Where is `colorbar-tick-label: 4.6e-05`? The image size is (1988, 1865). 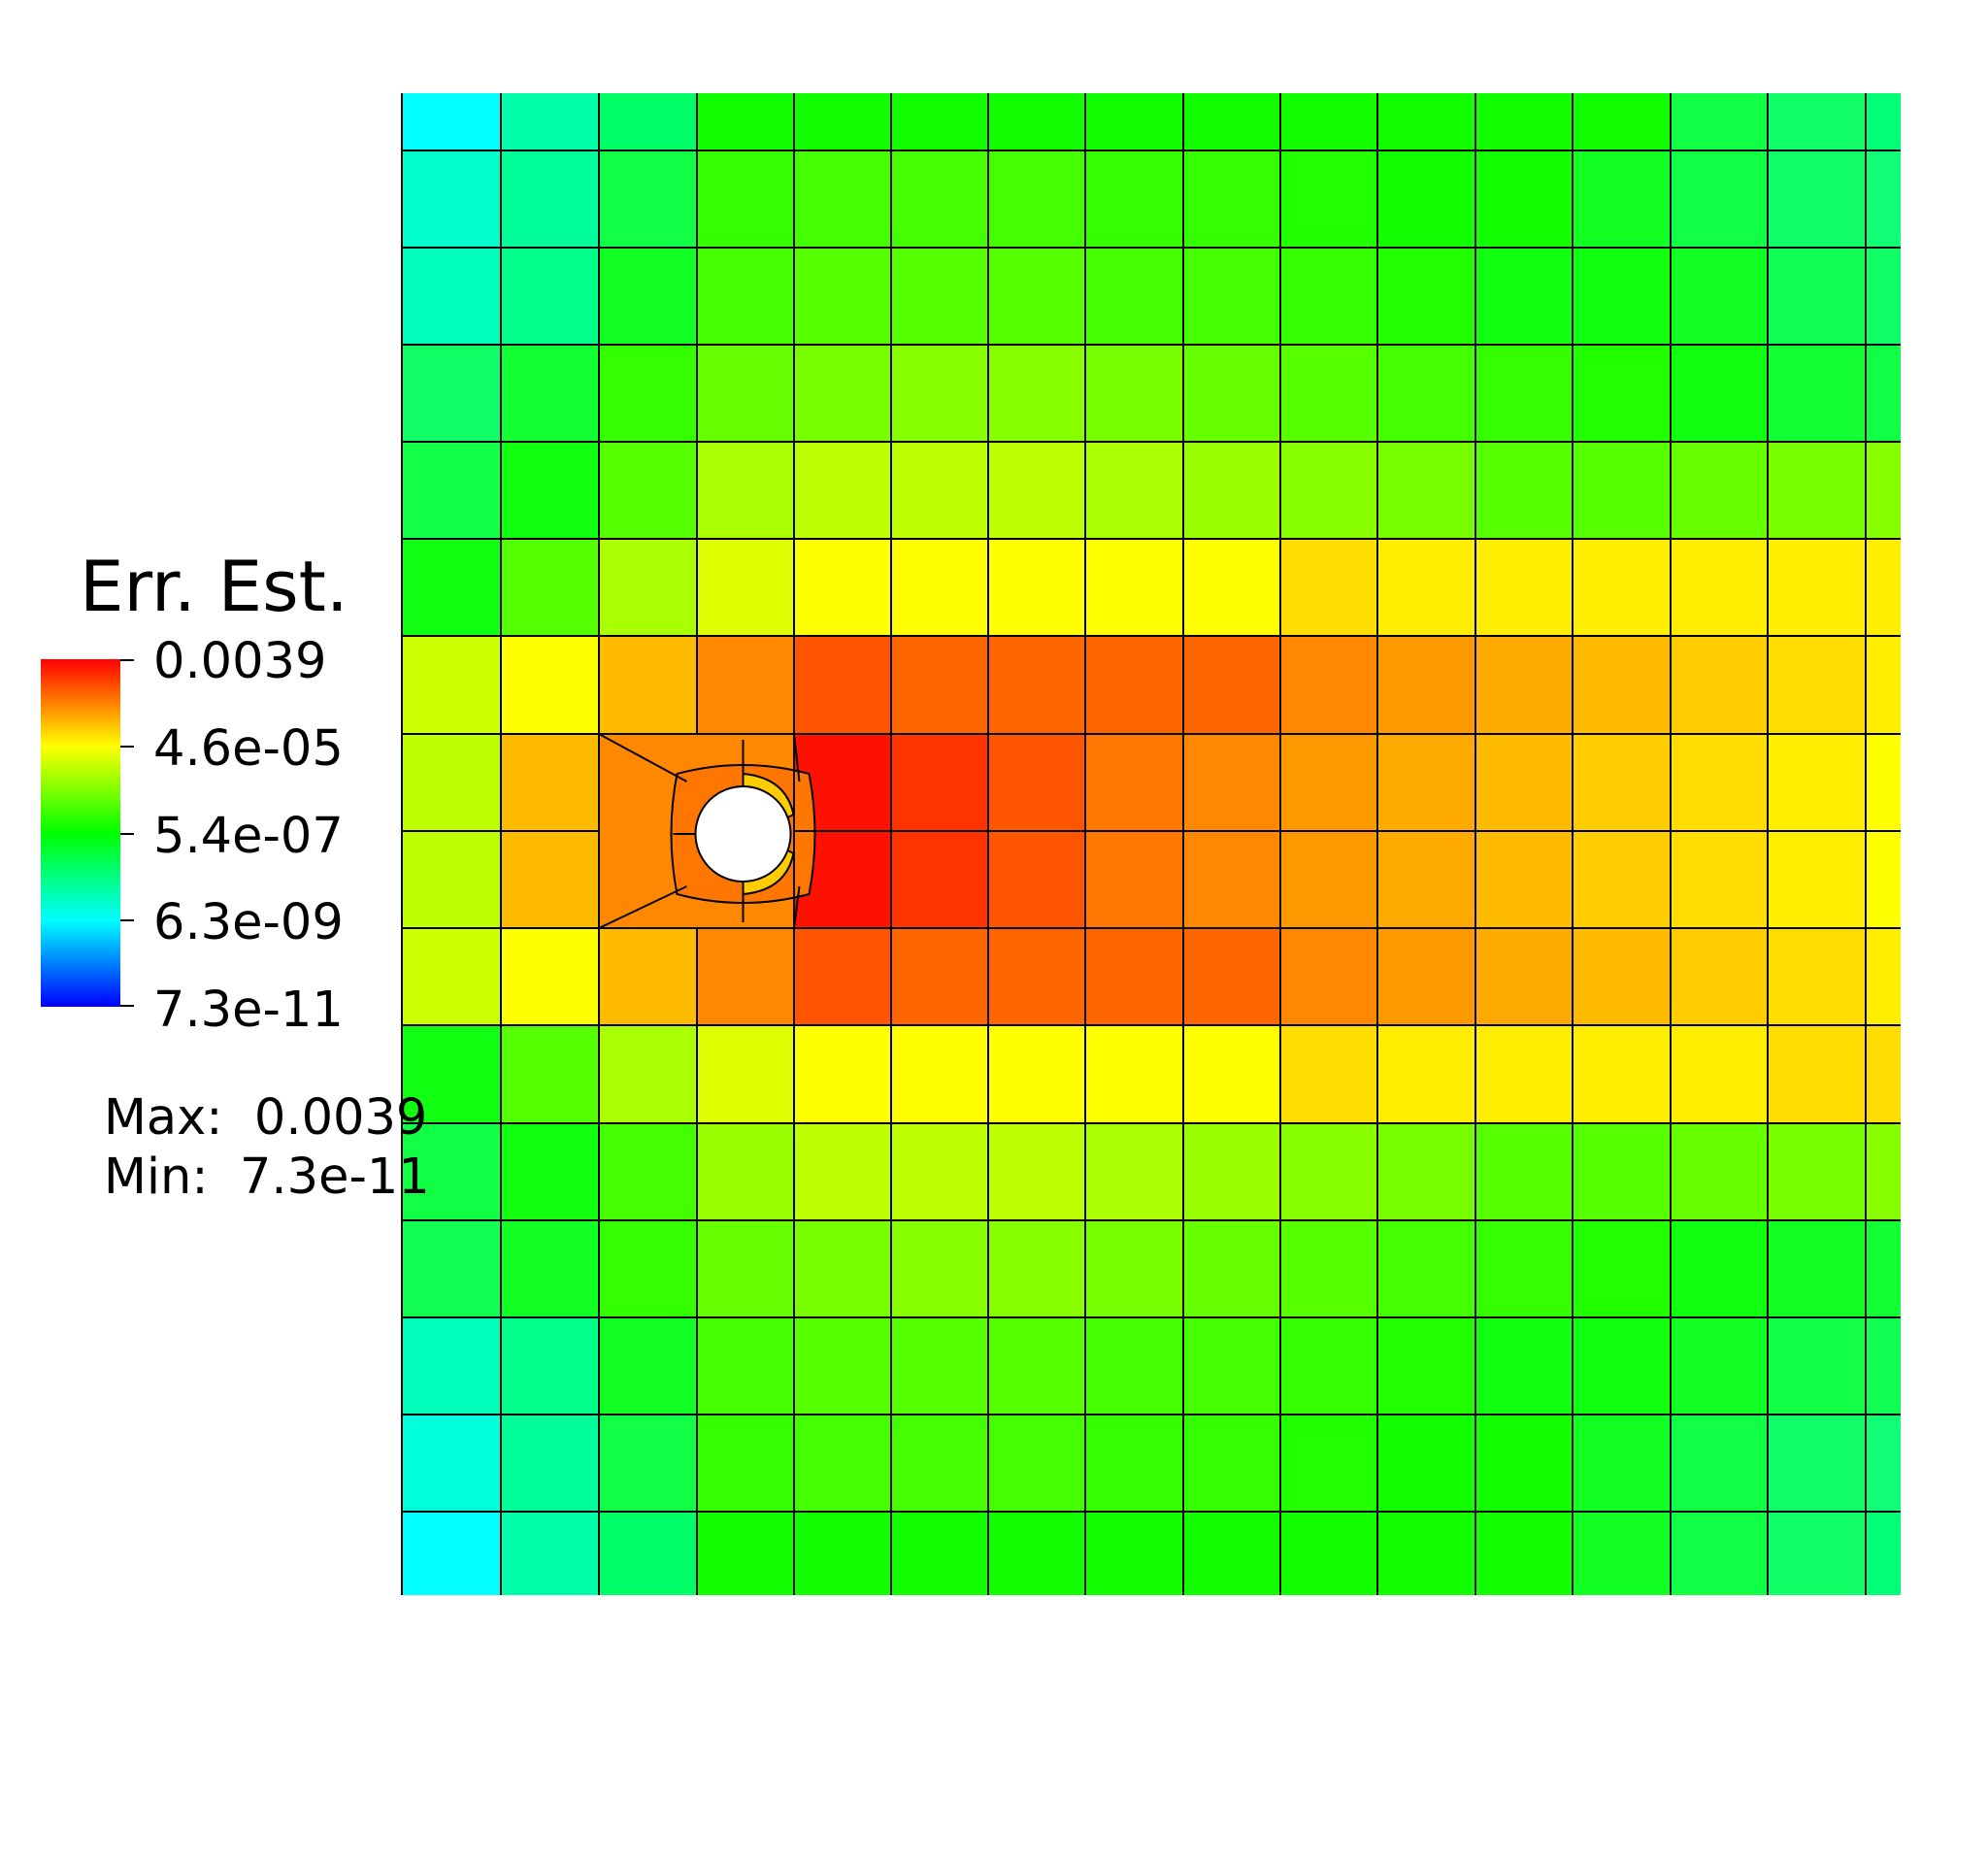 colorbar-tick-label: 4.6e-05 is located at coordinates (248, 749).